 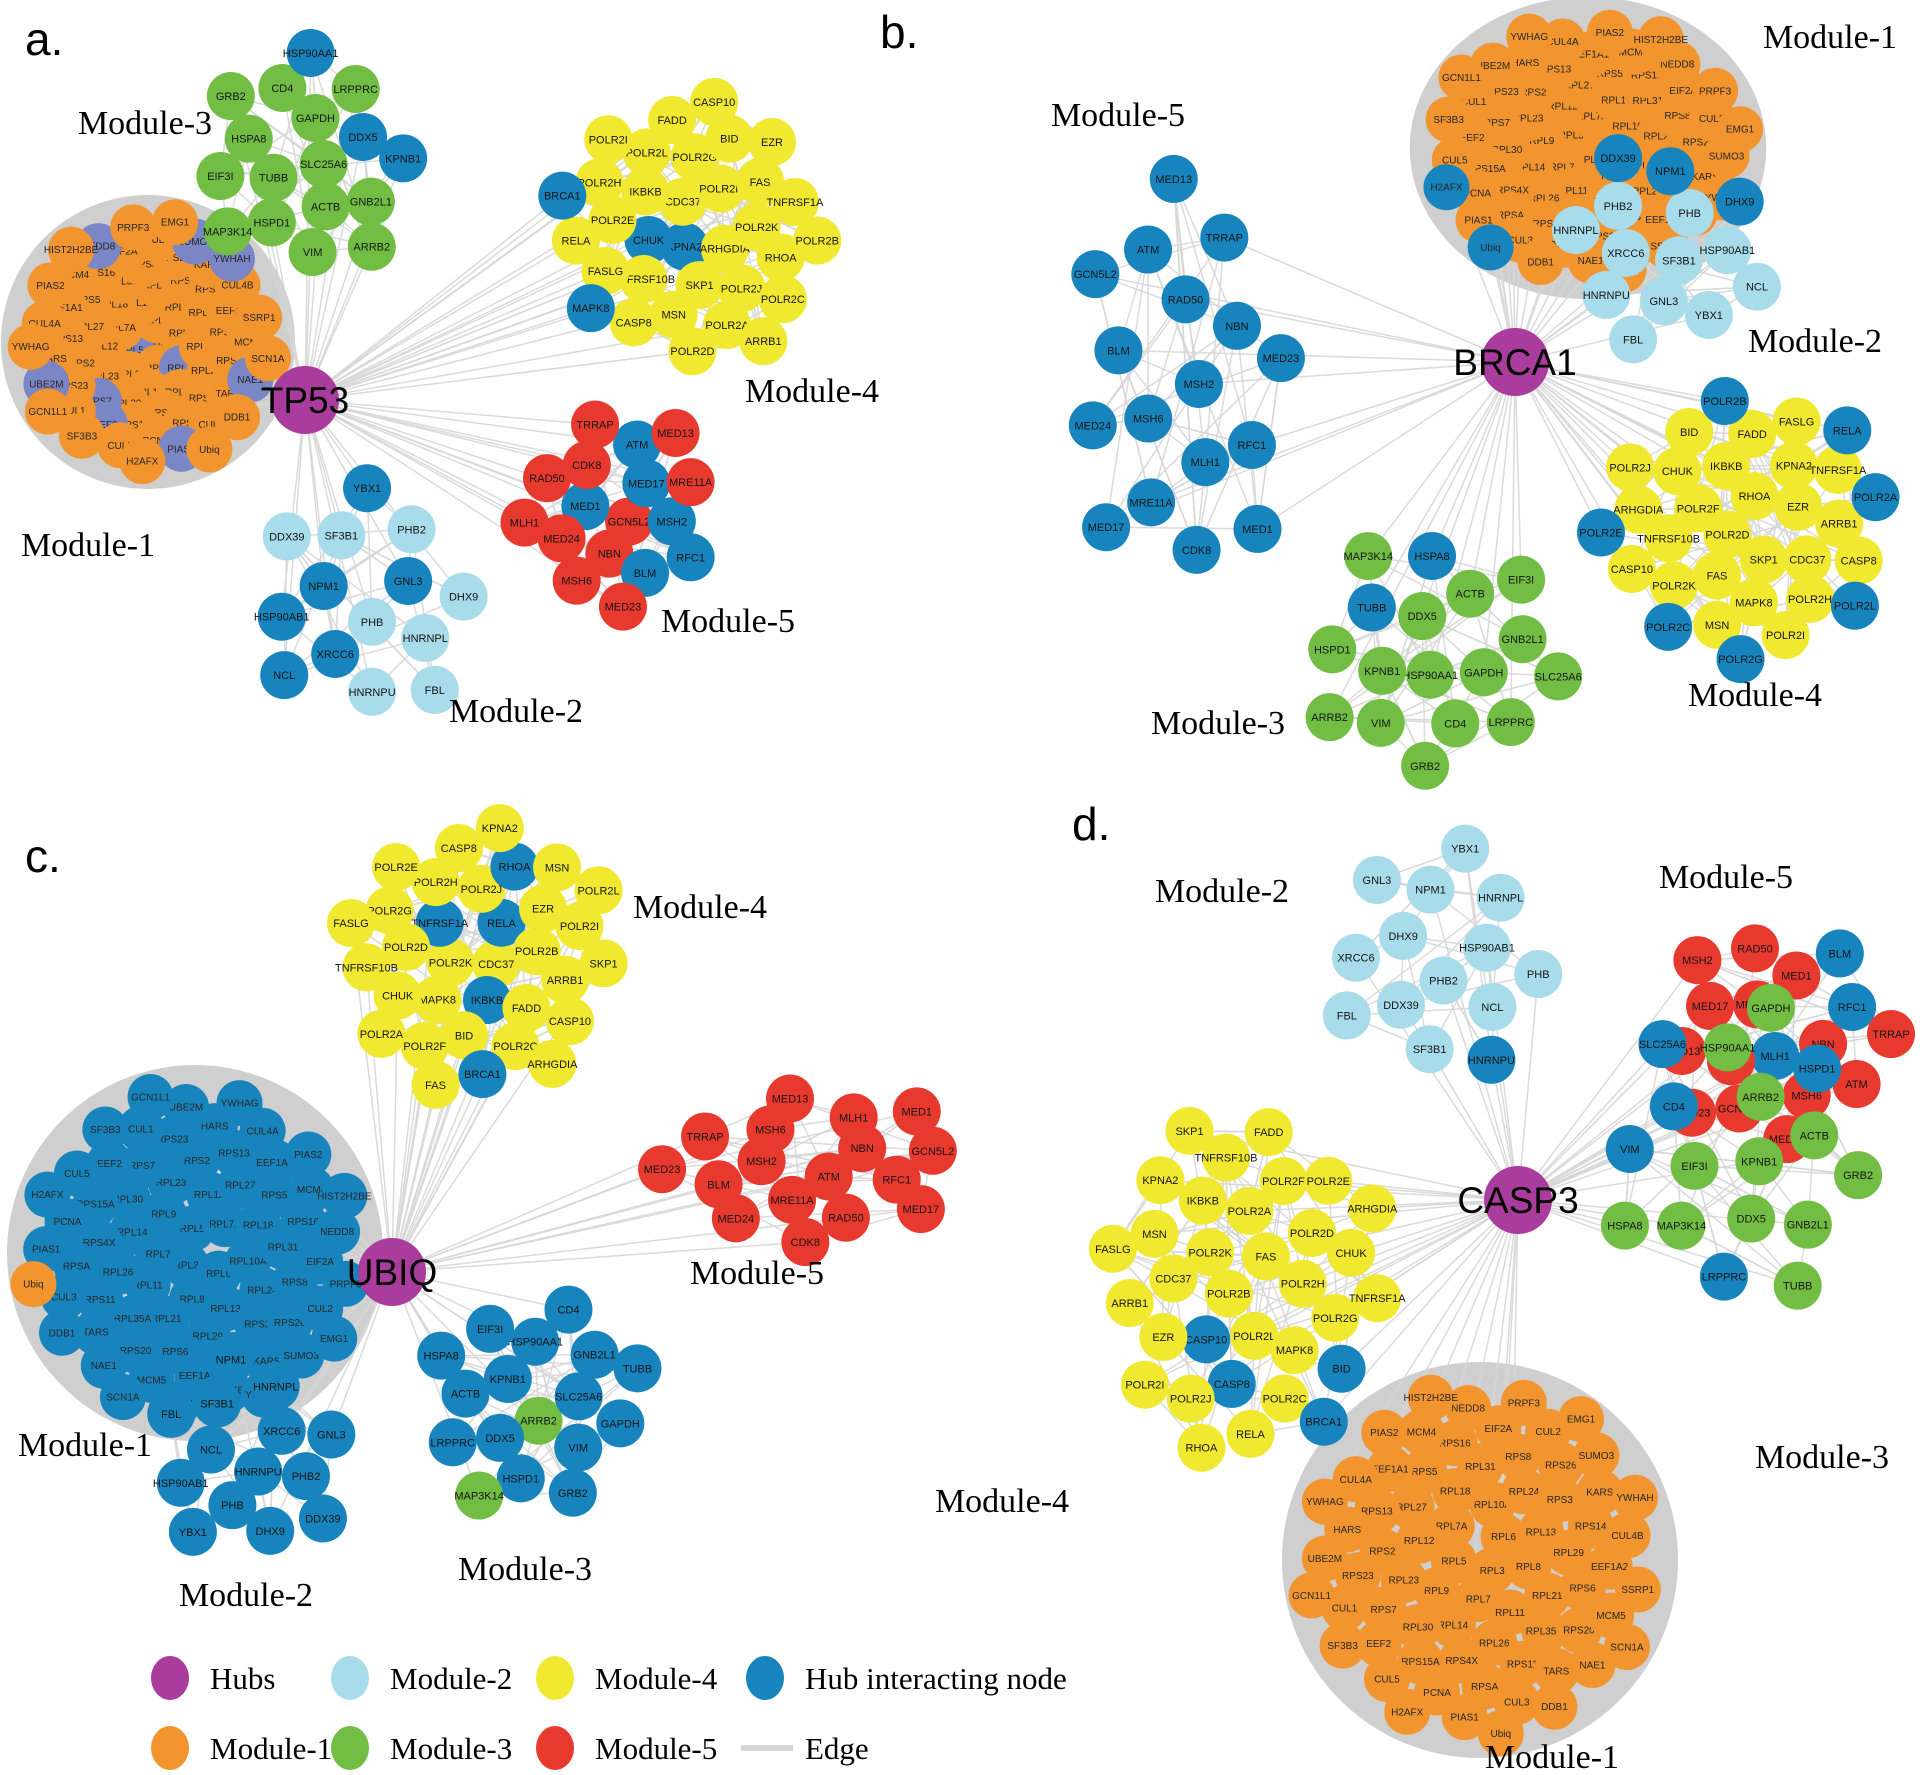 What do you see at coordinates (282, 88) in the screenshot?
I see `node-cd4` at bounding box center [282, 88].